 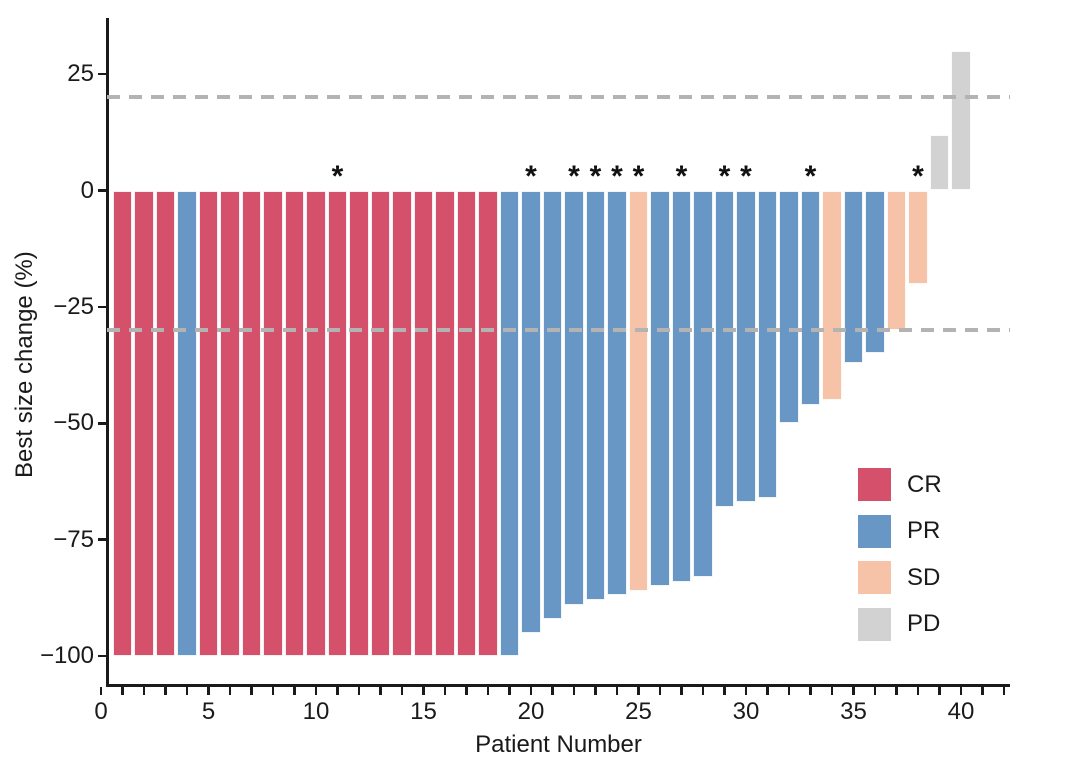 What do you see at coordinates (73, 539) in the screenshot?
I see `y-tick-label--75: −75` at bounding box center [73, 539].